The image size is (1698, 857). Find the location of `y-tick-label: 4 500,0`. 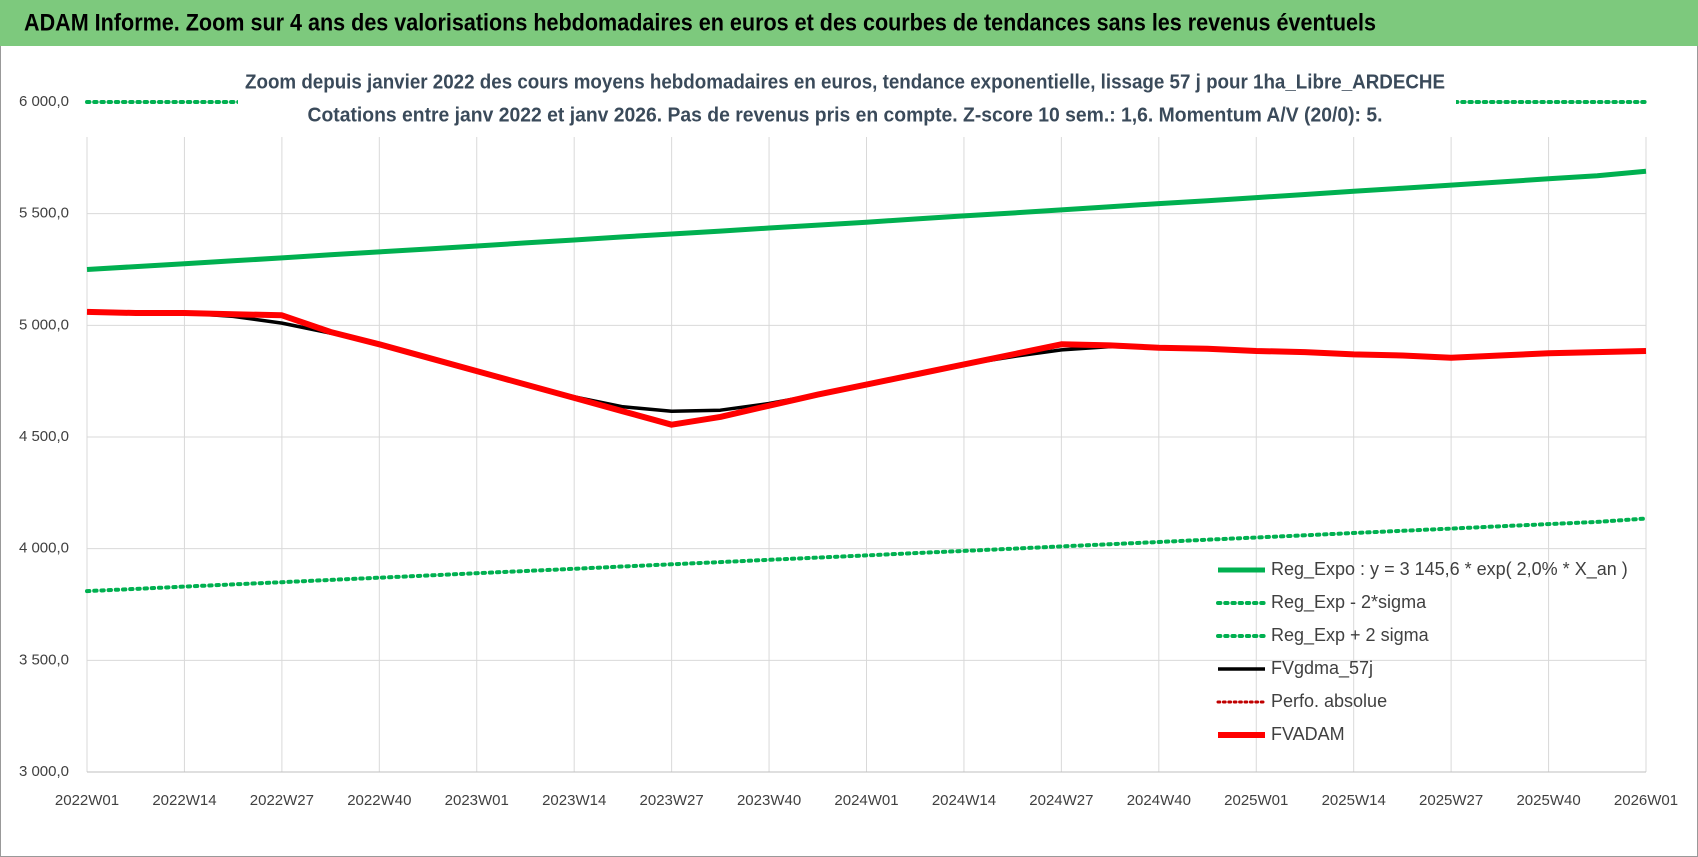

y-tick-label: 4 500,0 is located at coordinates (44, 436).